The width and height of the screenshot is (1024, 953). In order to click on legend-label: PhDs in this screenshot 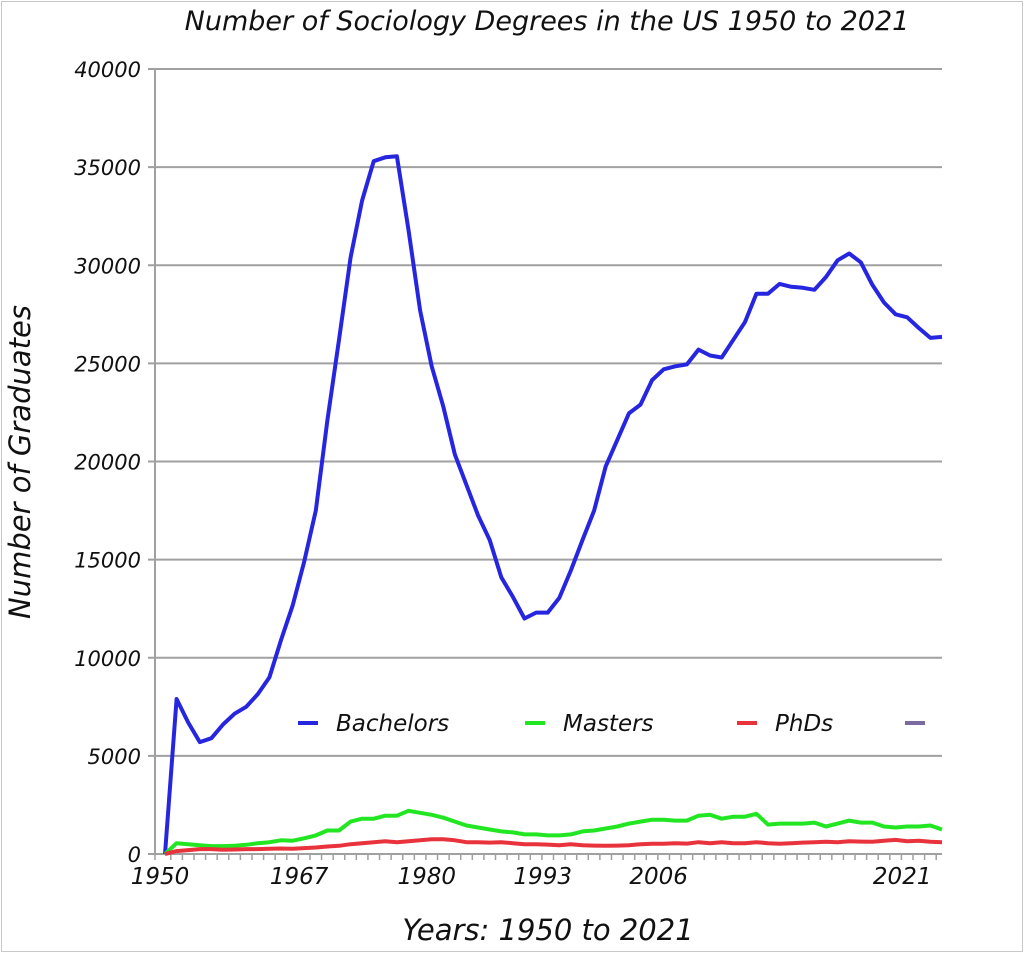, I will do `click(804, 724)`.